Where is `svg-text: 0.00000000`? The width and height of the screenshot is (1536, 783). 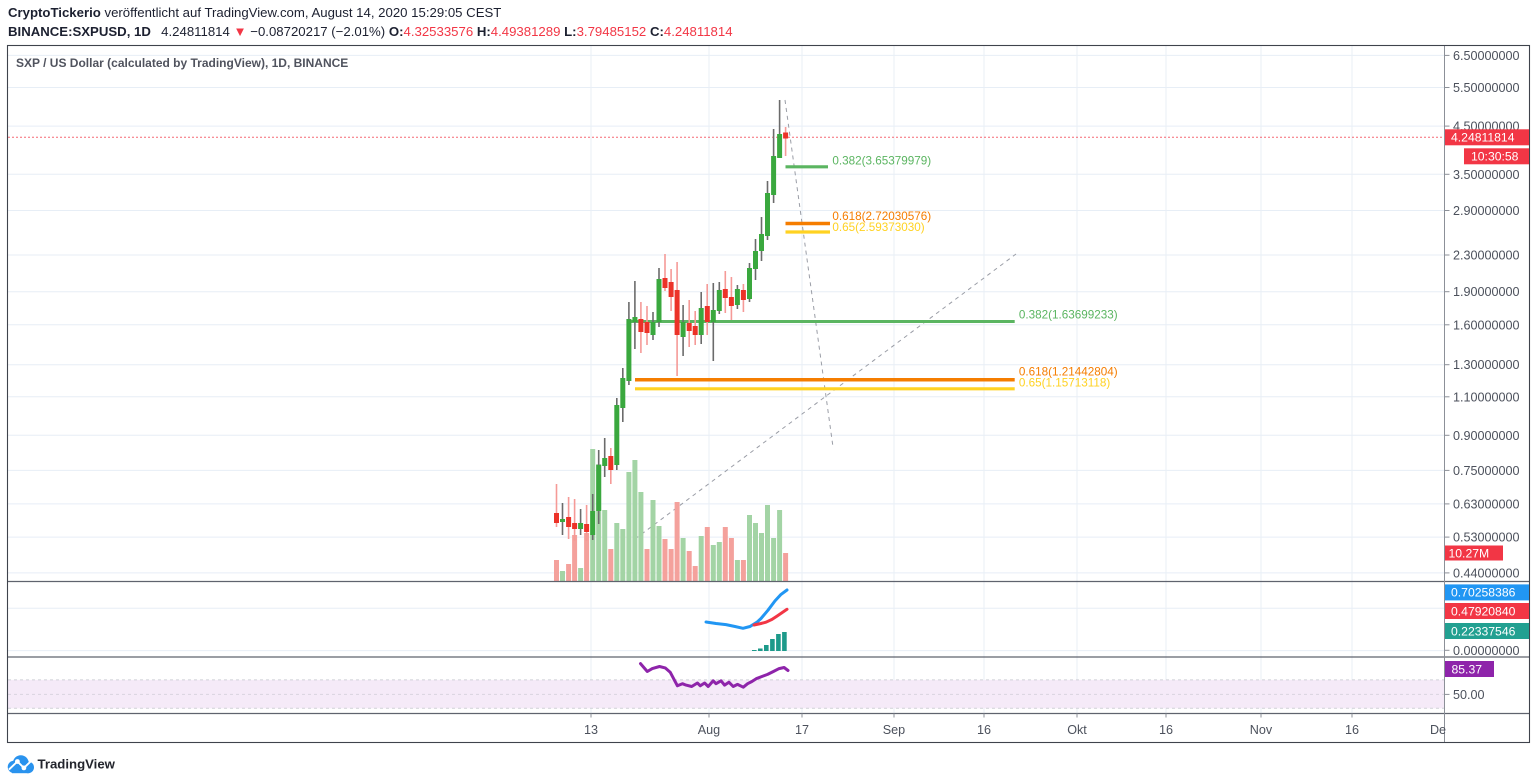
svg-text: 0.00000000 is located at coordinates (1486, 651).